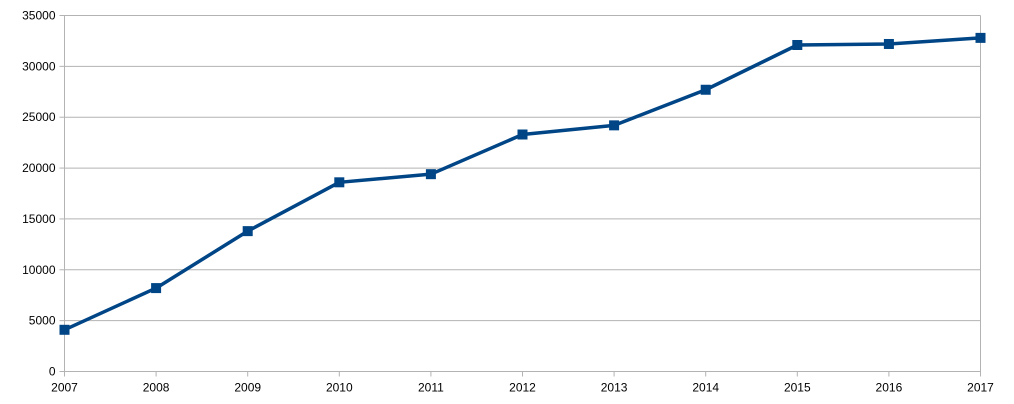 The height and width of the screenshot is (404, 1014). I want to click on y-tick-label: 0, so click(52, 372).